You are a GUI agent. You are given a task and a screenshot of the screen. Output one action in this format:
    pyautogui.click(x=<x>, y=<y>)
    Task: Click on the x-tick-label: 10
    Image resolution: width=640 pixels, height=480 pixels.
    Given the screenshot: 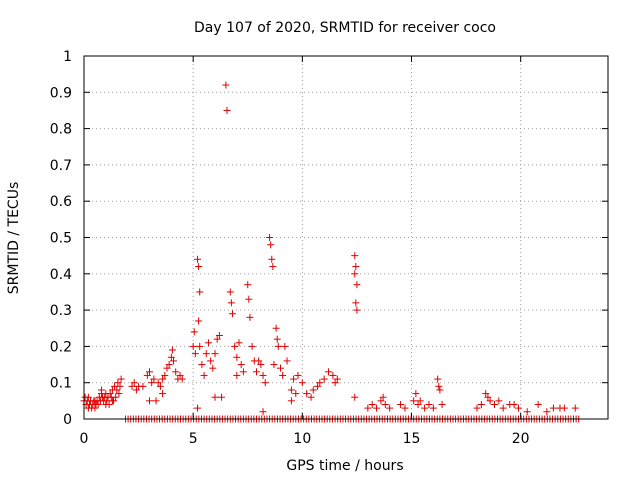 What is the action you would take?
    pyautogui.click(x=302, y=439)
    